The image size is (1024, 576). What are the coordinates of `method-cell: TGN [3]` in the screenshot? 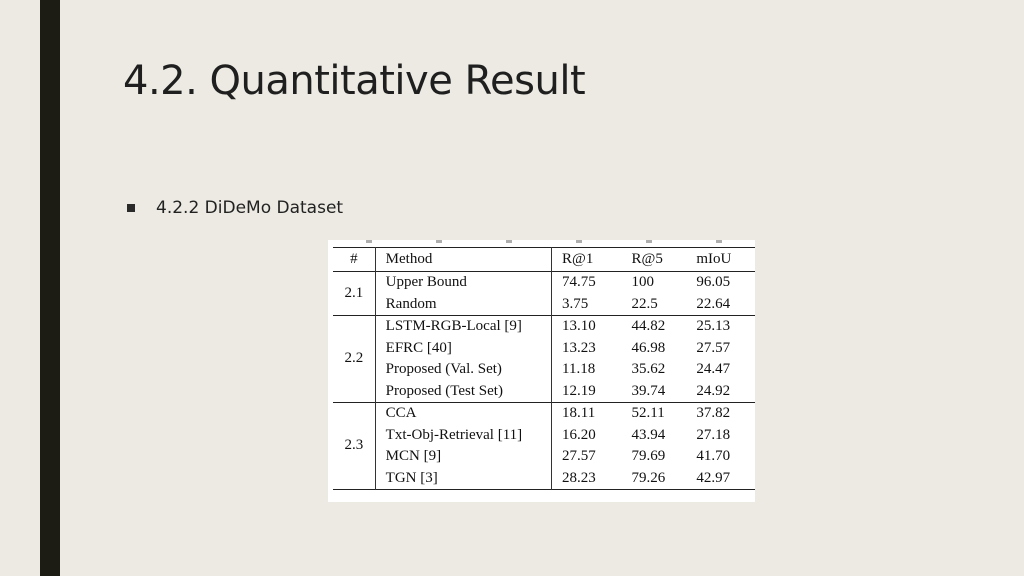 It's located at (464, 478).